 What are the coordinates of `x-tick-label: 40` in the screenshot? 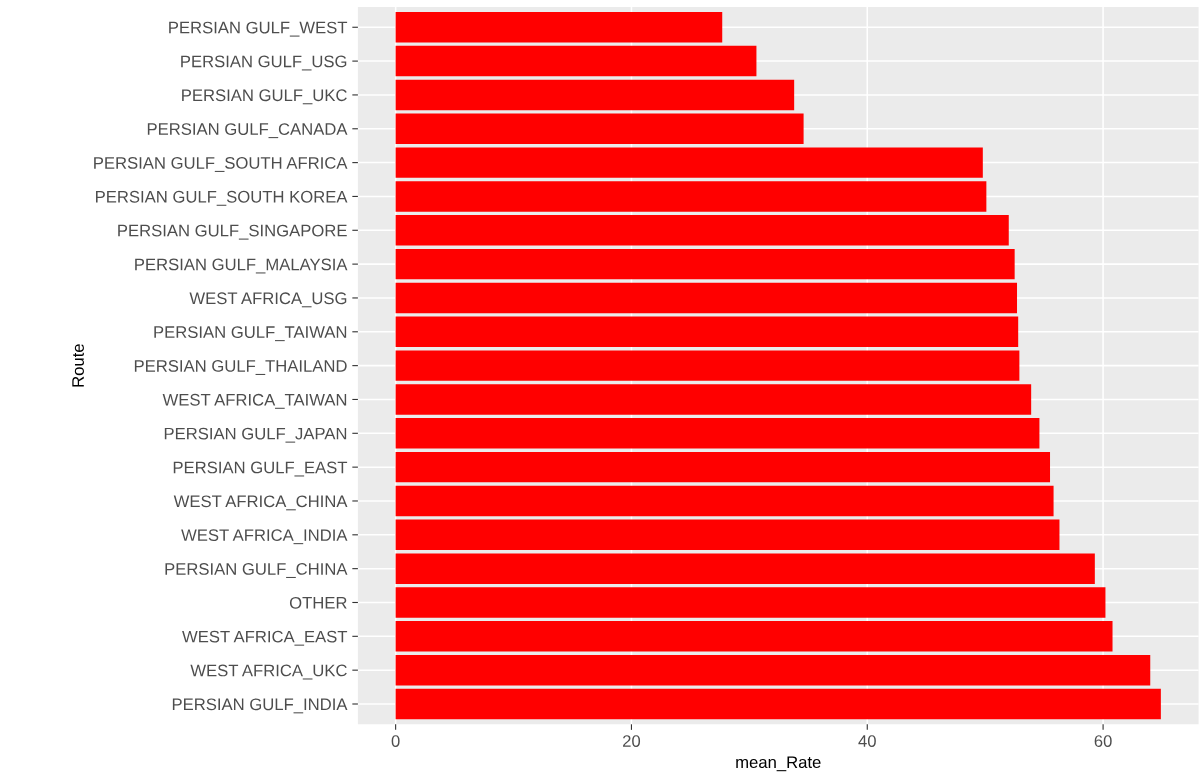 It's located at (867, 741).